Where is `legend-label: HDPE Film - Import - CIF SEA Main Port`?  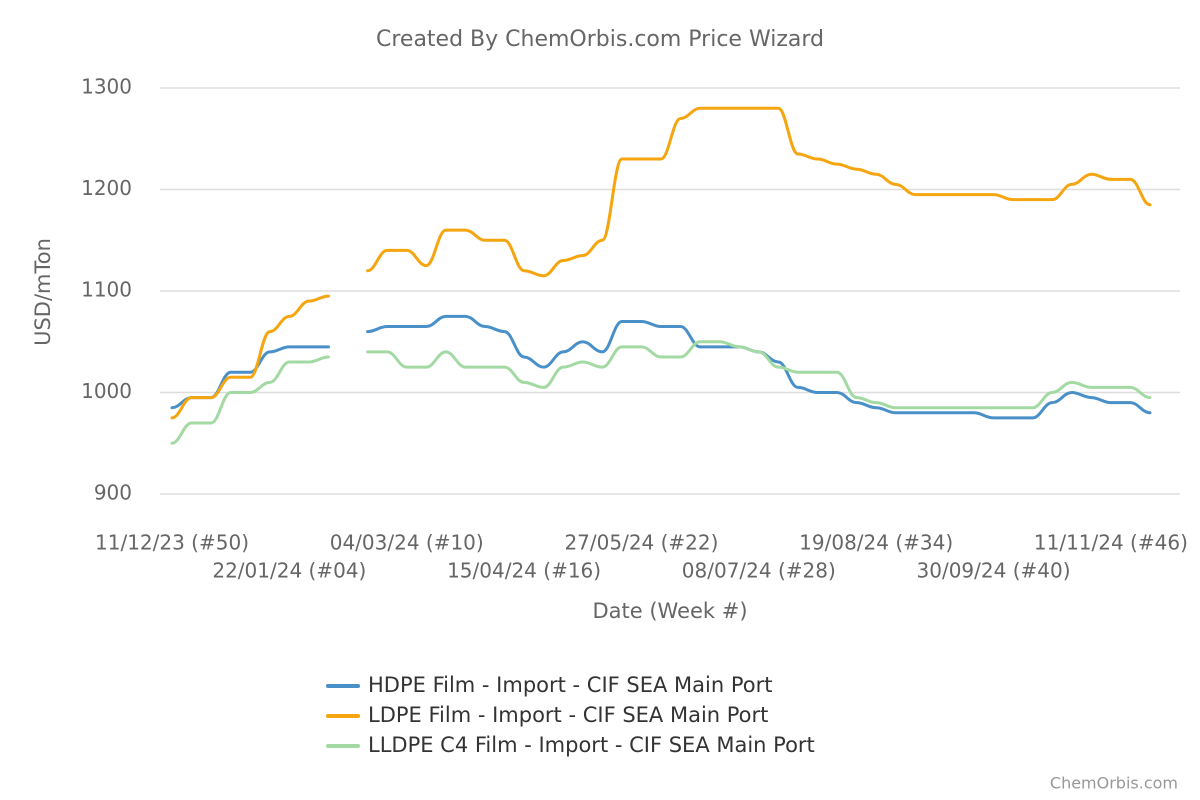 legend-label: HDPE Film - Import - CIF SEA Main Port is located at coordinates (570, 685).